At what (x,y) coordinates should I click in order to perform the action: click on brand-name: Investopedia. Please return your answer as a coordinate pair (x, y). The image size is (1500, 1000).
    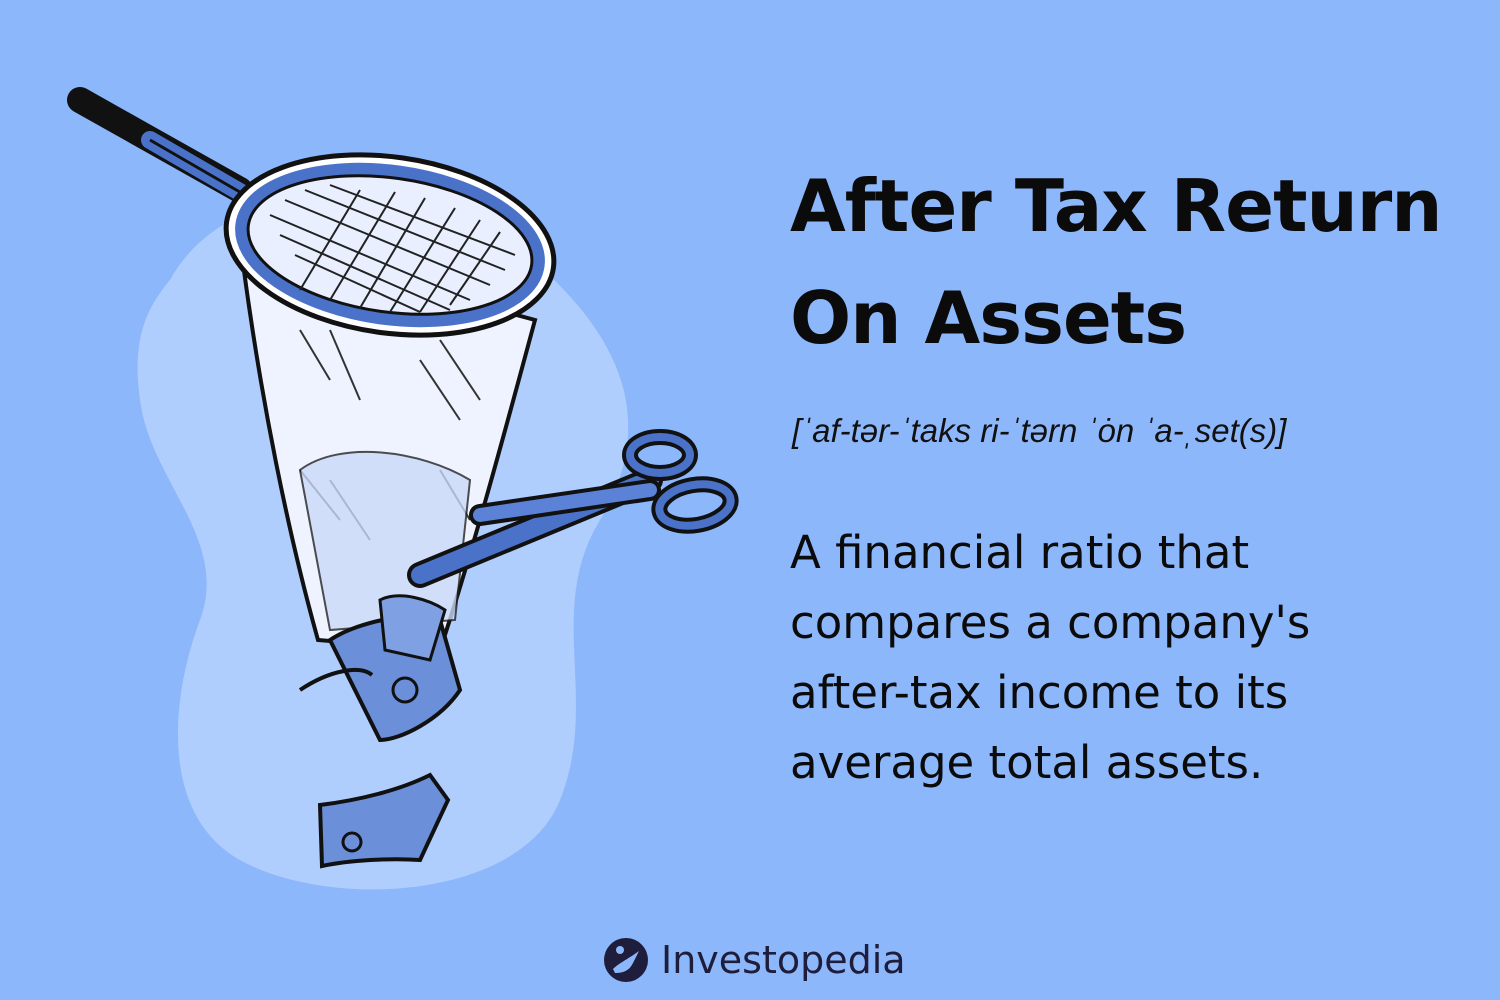
    Looking at the image, I should click on (783, 960).